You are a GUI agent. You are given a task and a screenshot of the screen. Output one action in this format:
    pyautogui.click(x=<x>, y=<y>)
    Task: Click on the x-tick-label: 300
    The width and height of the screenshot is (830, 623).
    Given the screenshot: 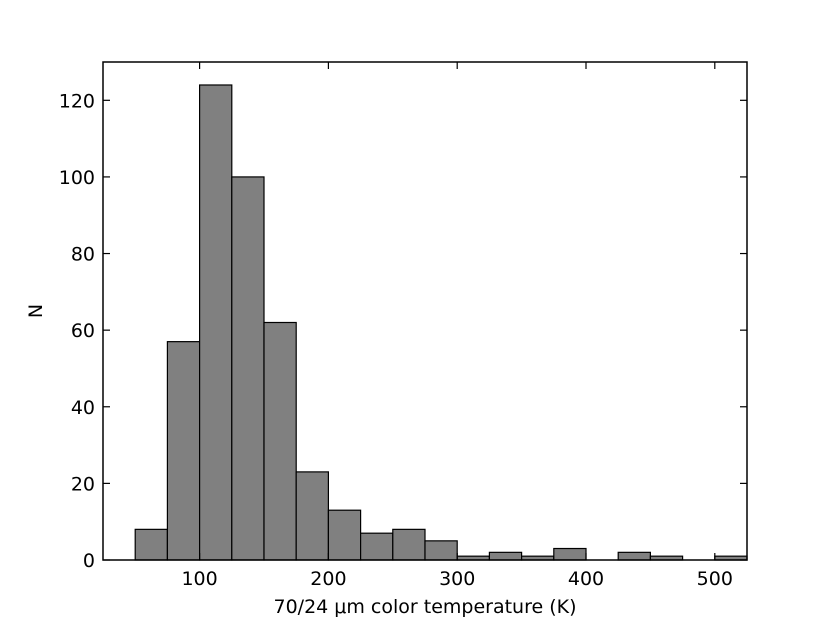 What is the action you would take?
    pyautogui.click(x=457, y=579)
    